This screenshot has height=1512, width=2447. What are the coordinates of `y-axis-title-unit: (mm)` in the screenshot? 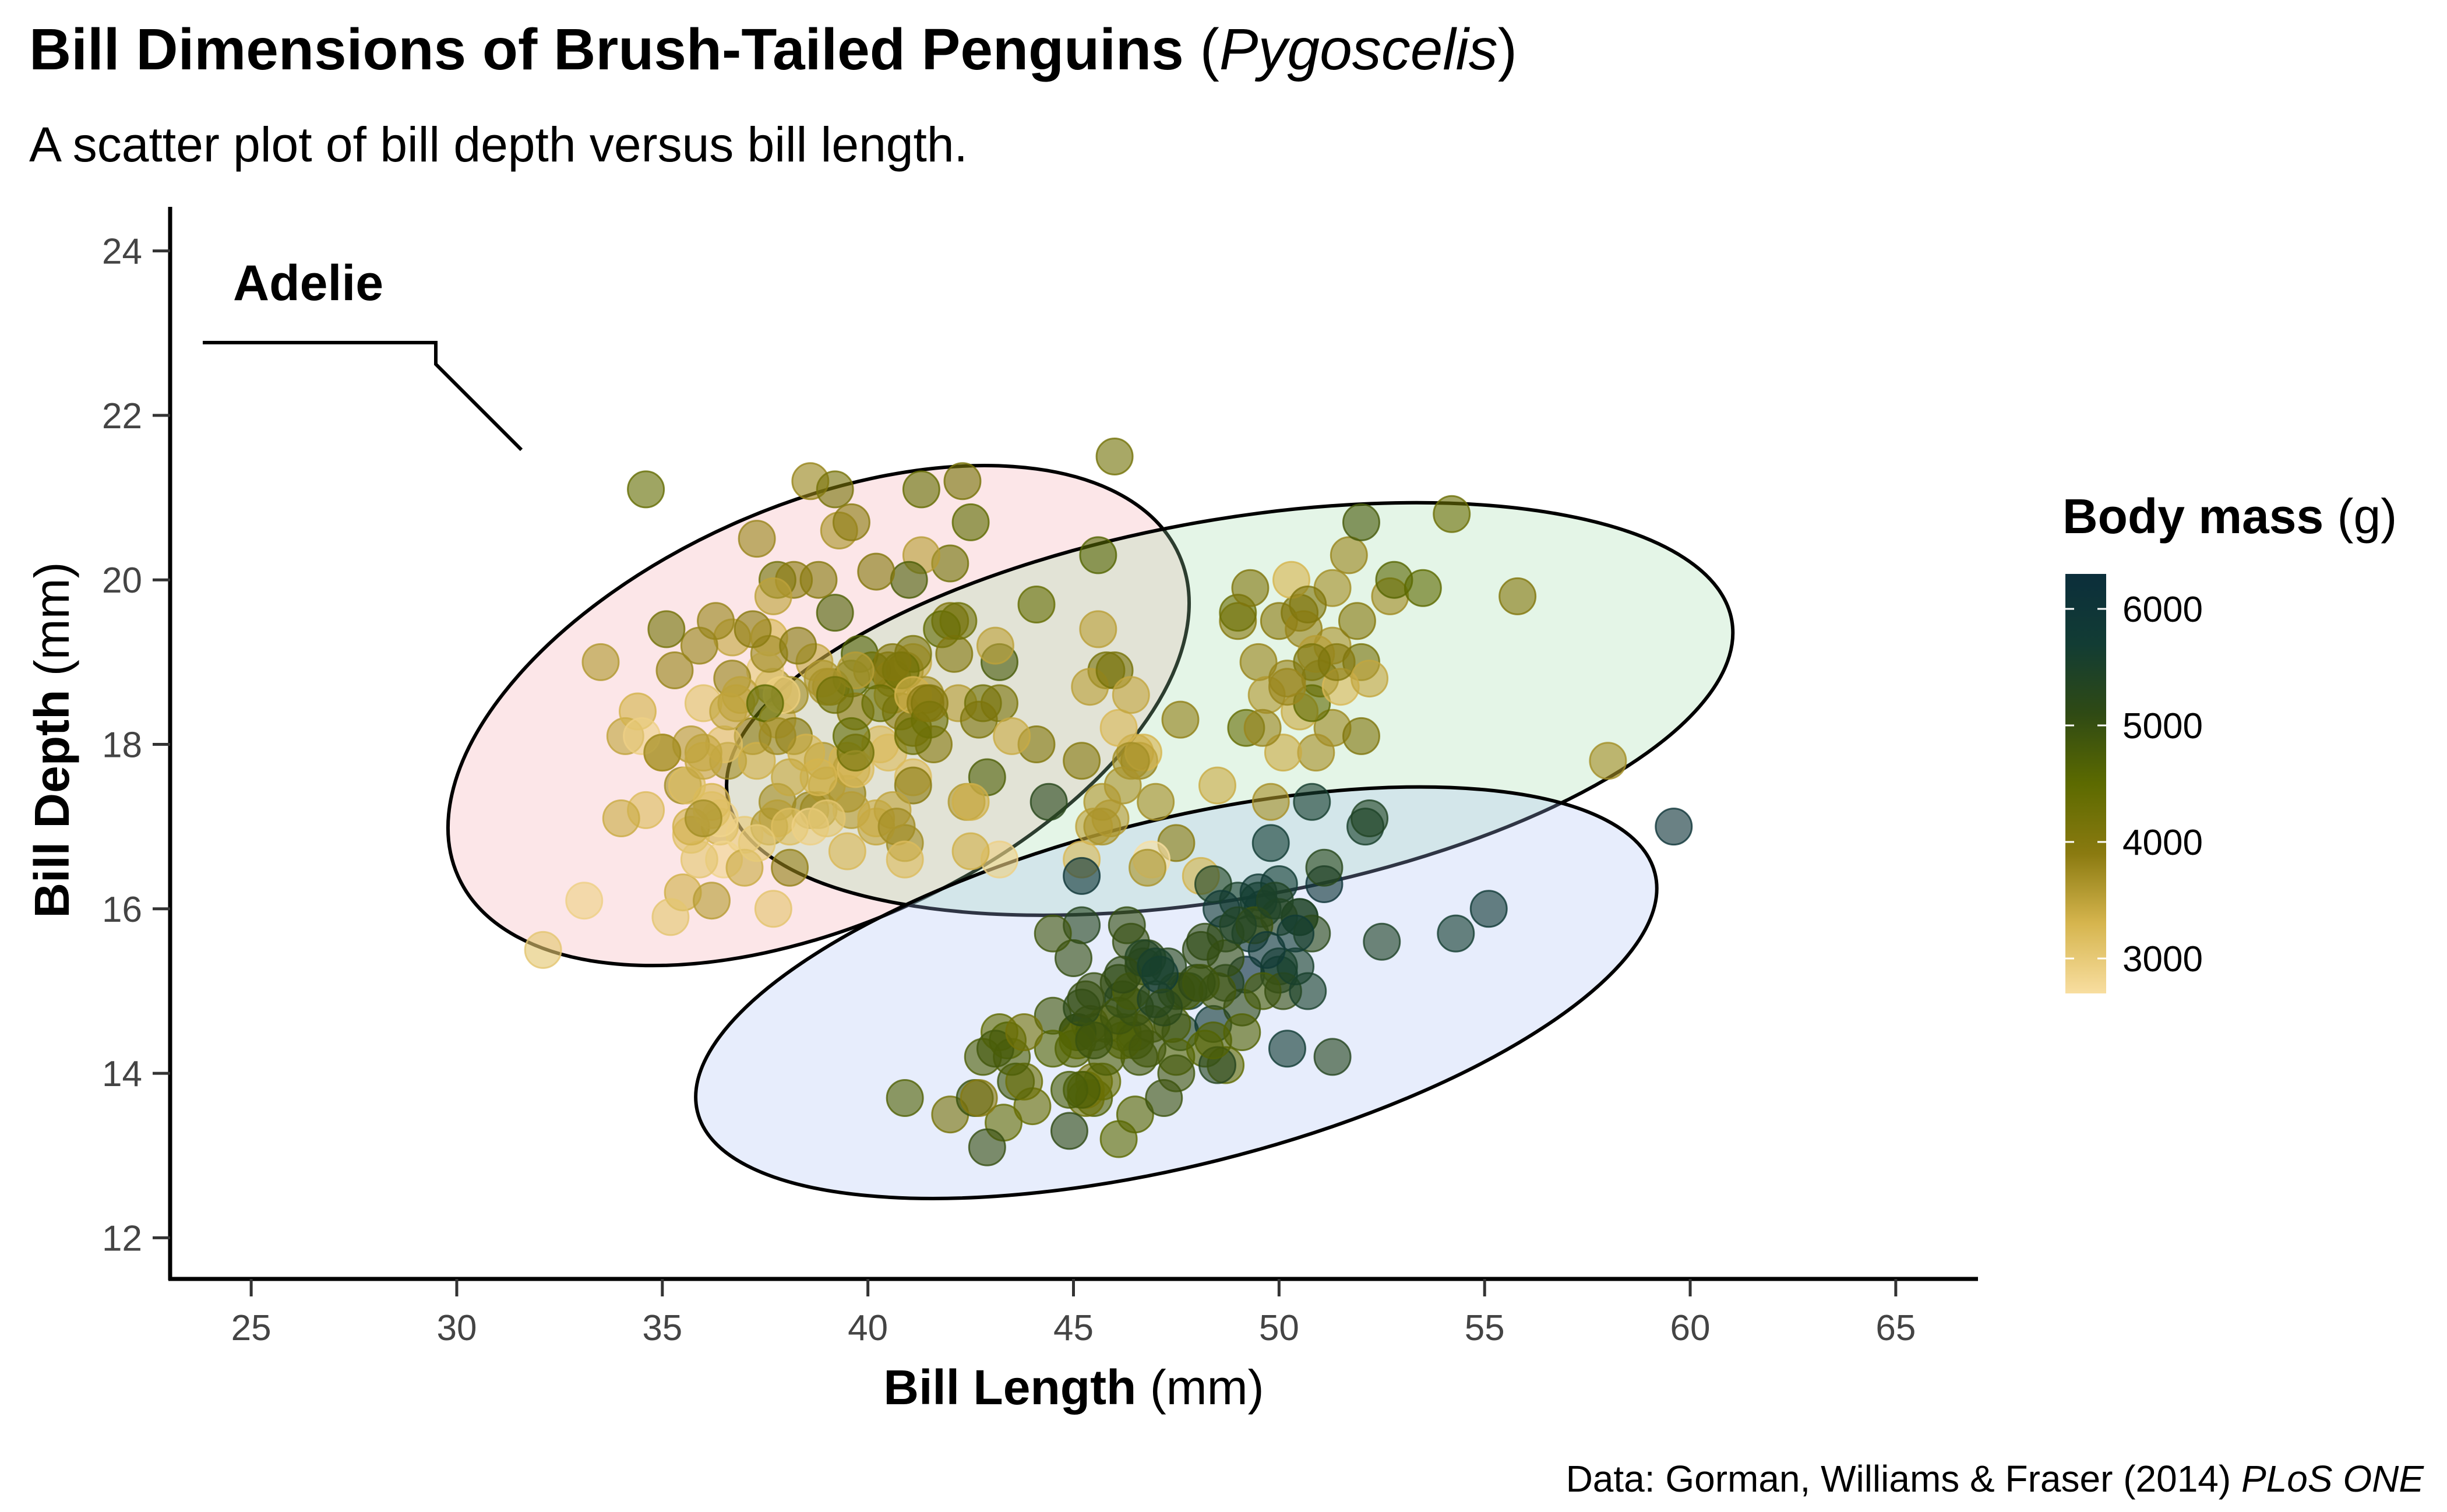 It's located at (51, 625).